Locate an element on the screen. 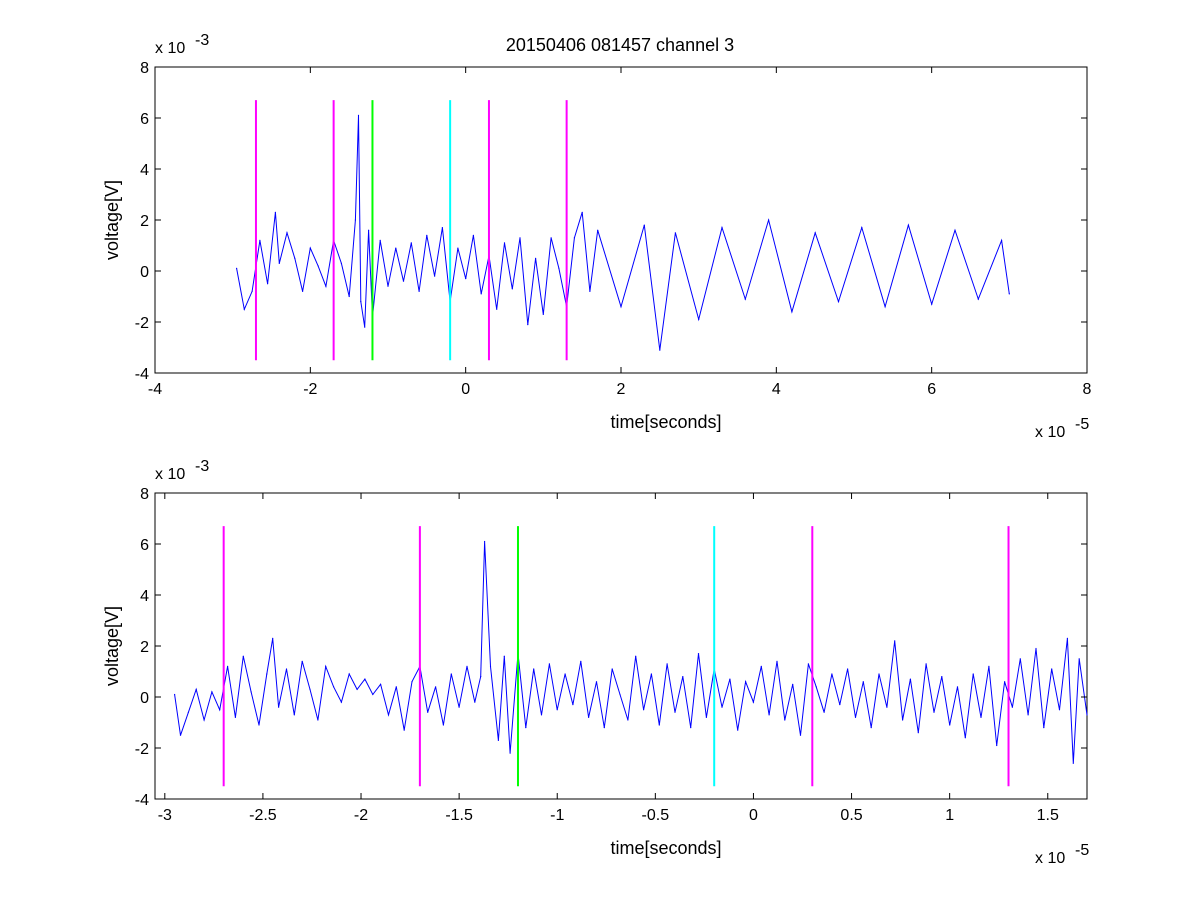  x-tick-label: 0 is located at coordinates (753, 815).